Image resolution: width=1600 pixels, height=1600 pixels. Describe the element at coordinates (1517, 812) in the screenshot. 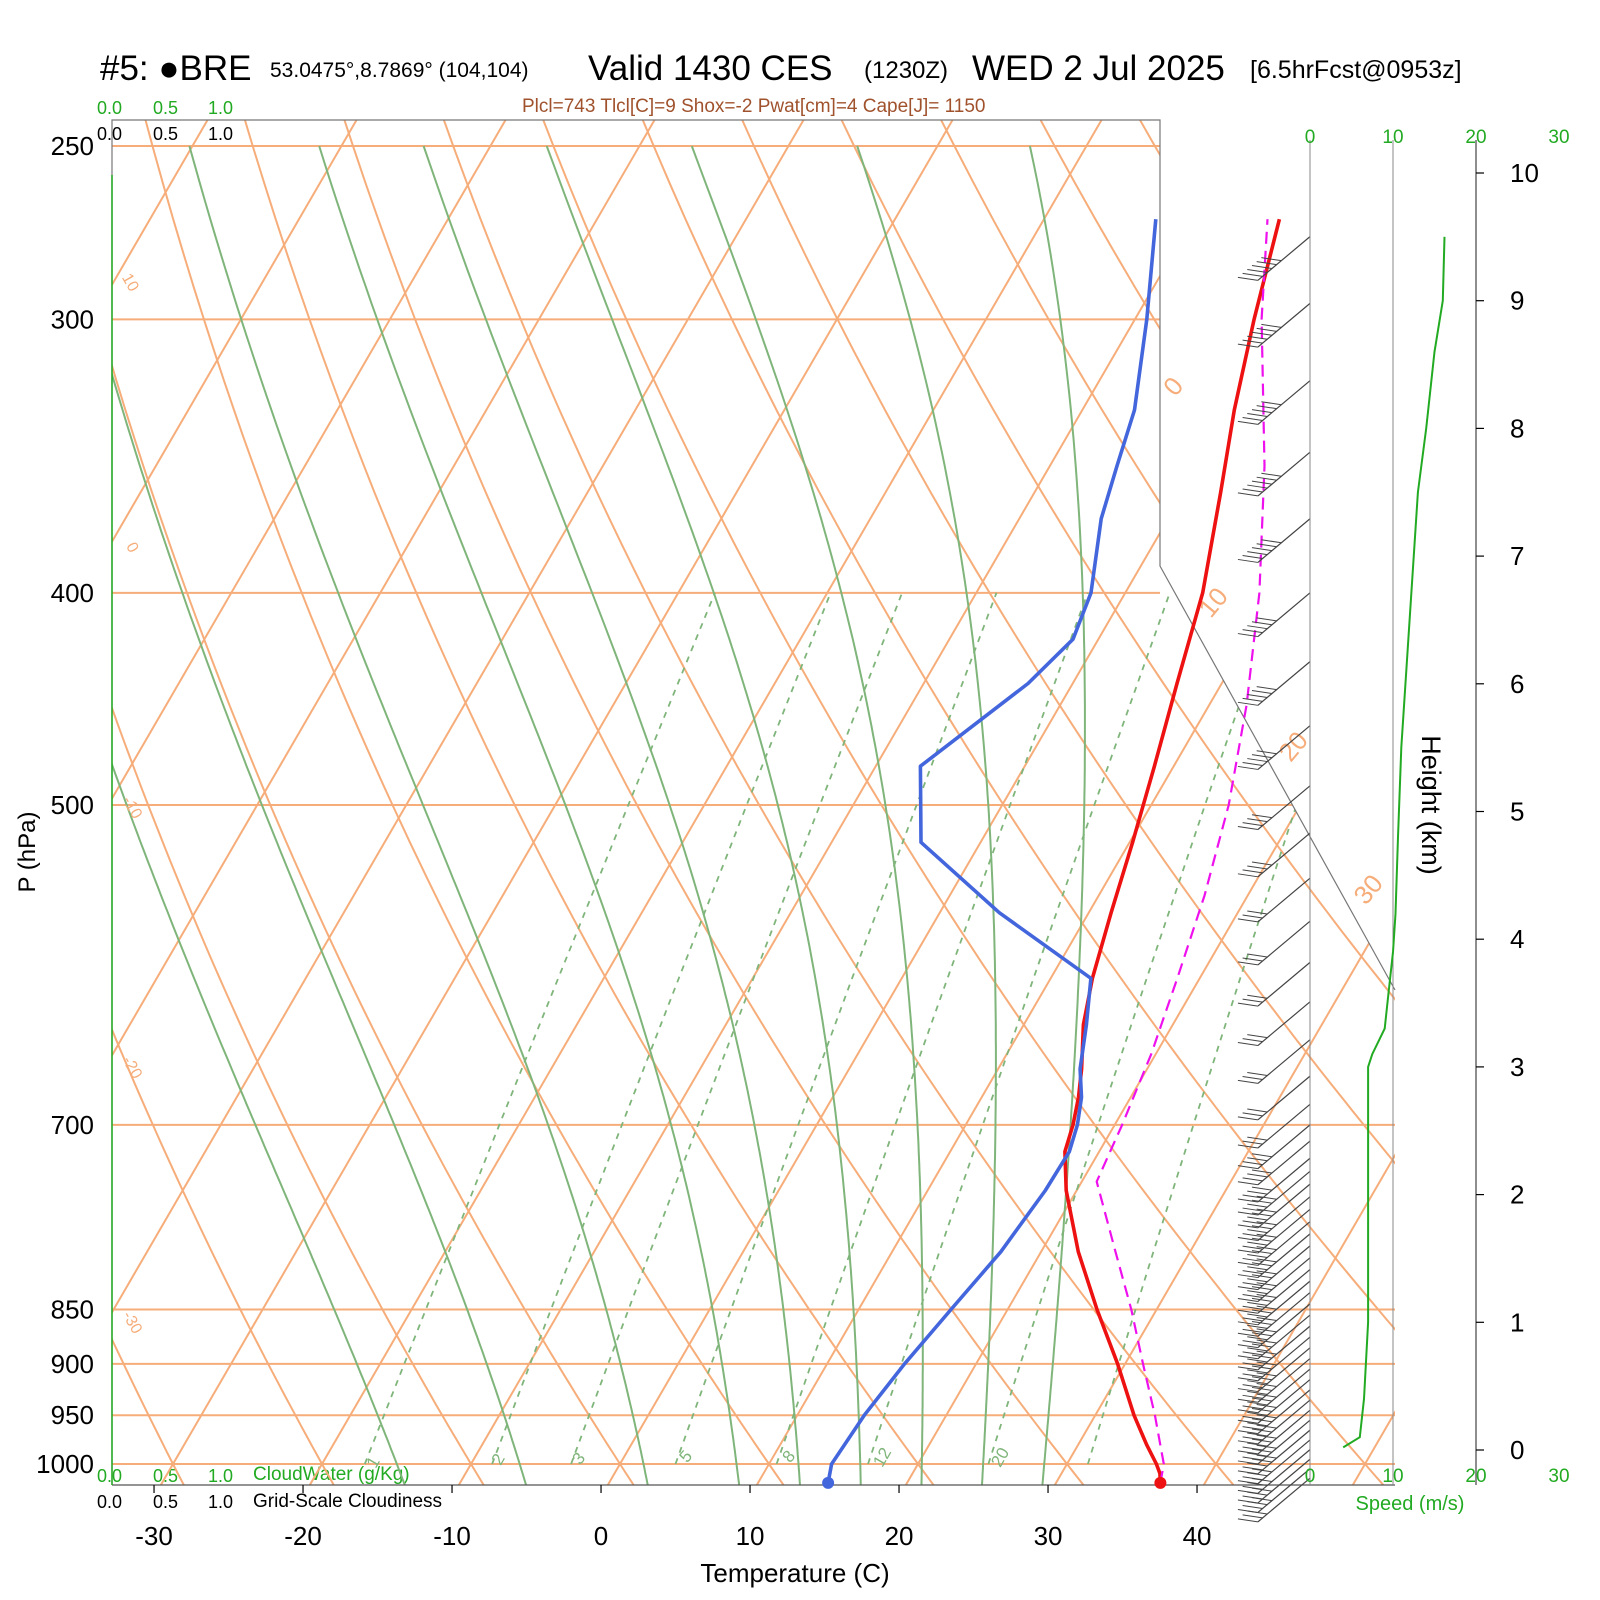

I see `height-tick-label: 5` at that location.